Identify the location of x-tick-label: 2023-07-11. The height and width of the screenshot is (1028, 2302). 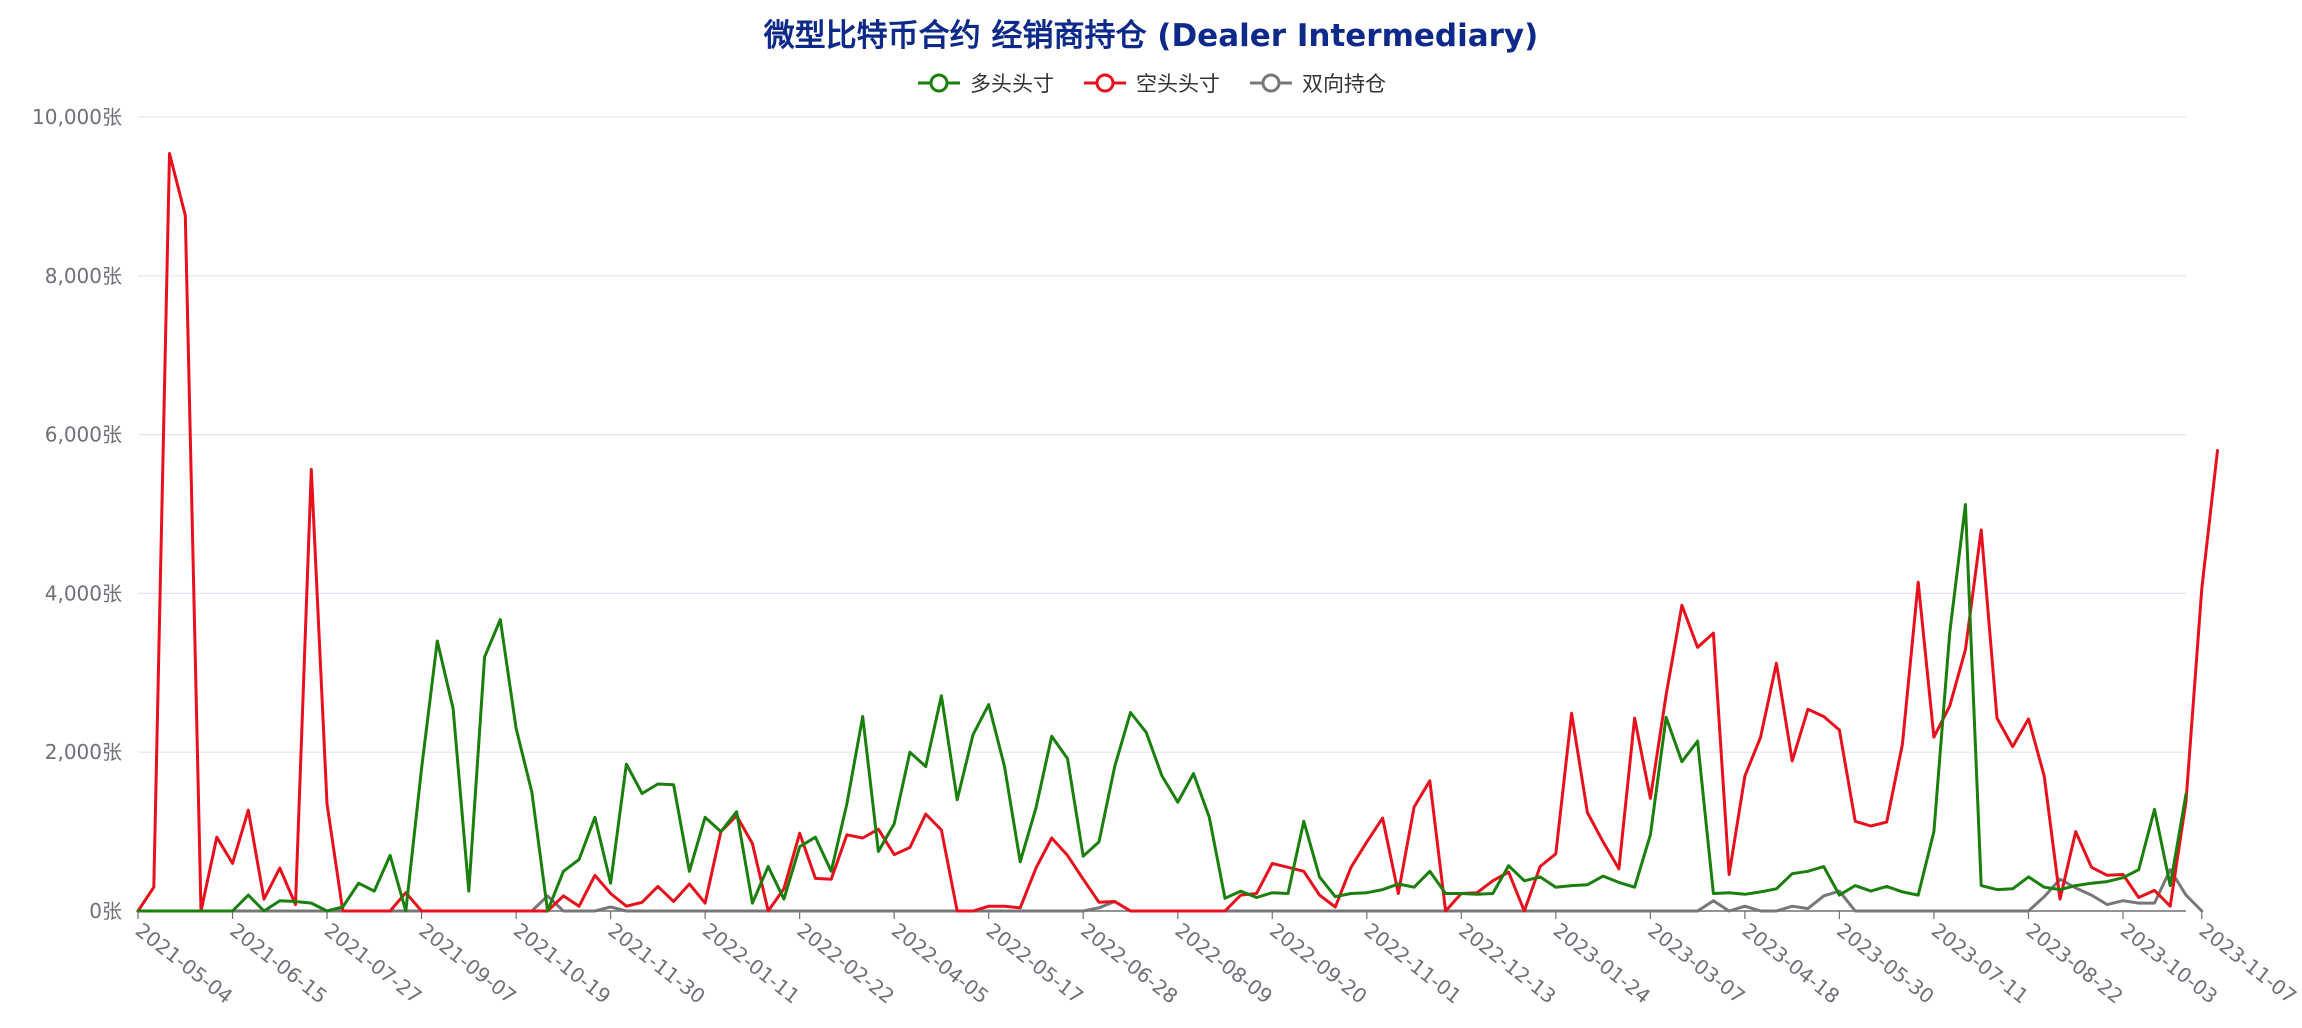
(1980, 963).